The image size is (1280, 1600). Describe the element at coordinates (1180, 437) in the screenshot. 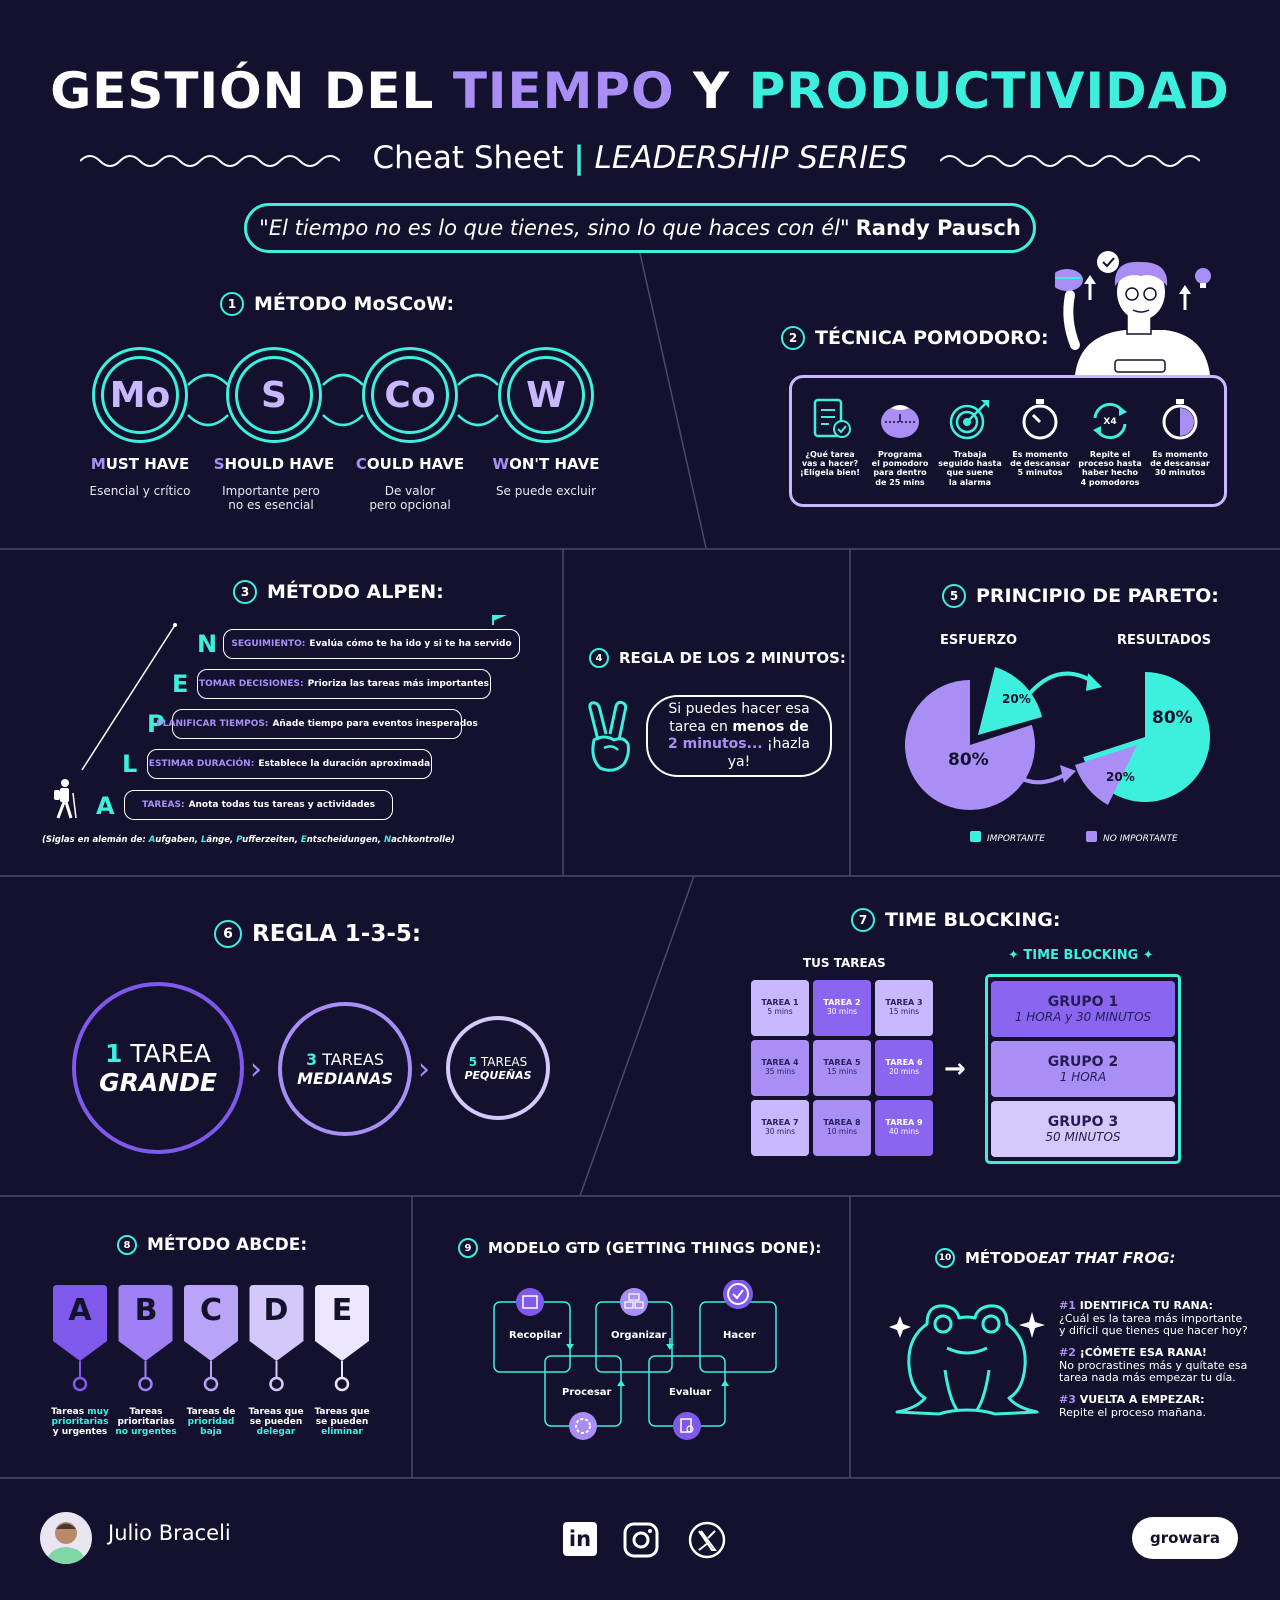

I see `pomodoro-step-6: Es momento de descansar 30 minutos` at that location.